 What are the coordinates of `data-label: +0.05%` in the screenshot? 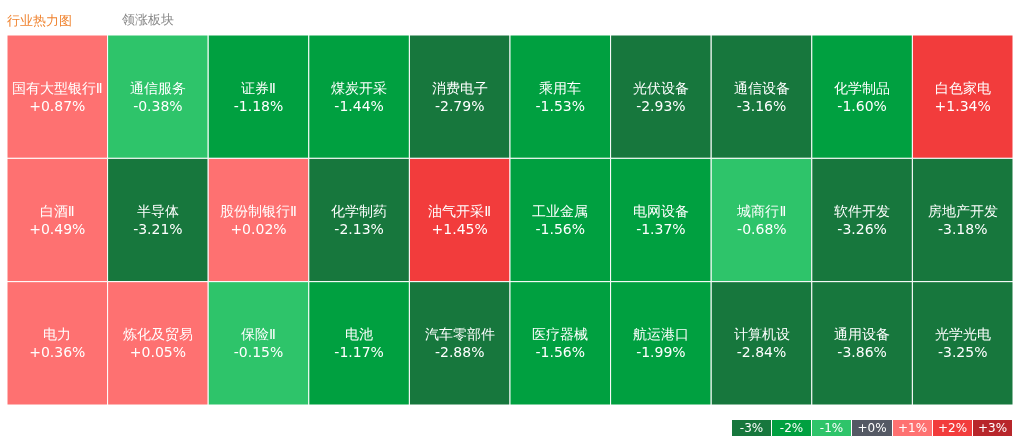 It's located at (158, 352).